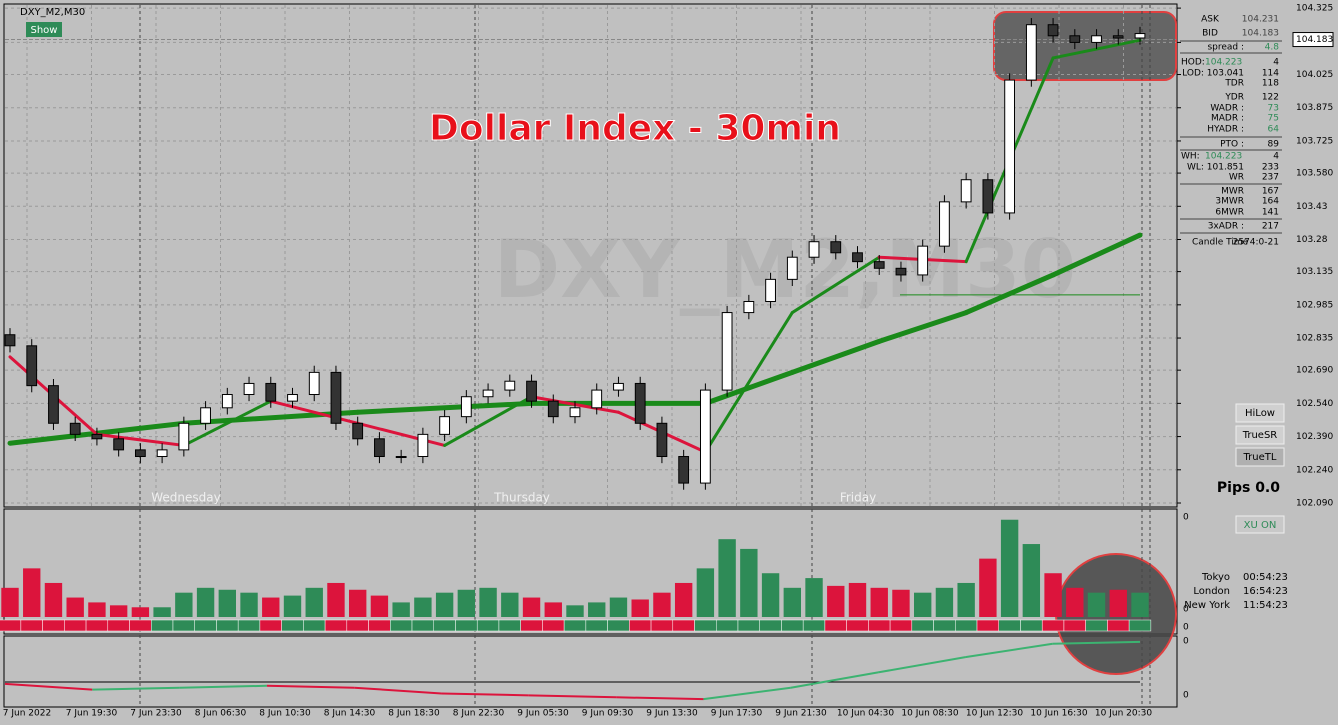  I want to click on info-label: HYADR :, so click(1225, 130).